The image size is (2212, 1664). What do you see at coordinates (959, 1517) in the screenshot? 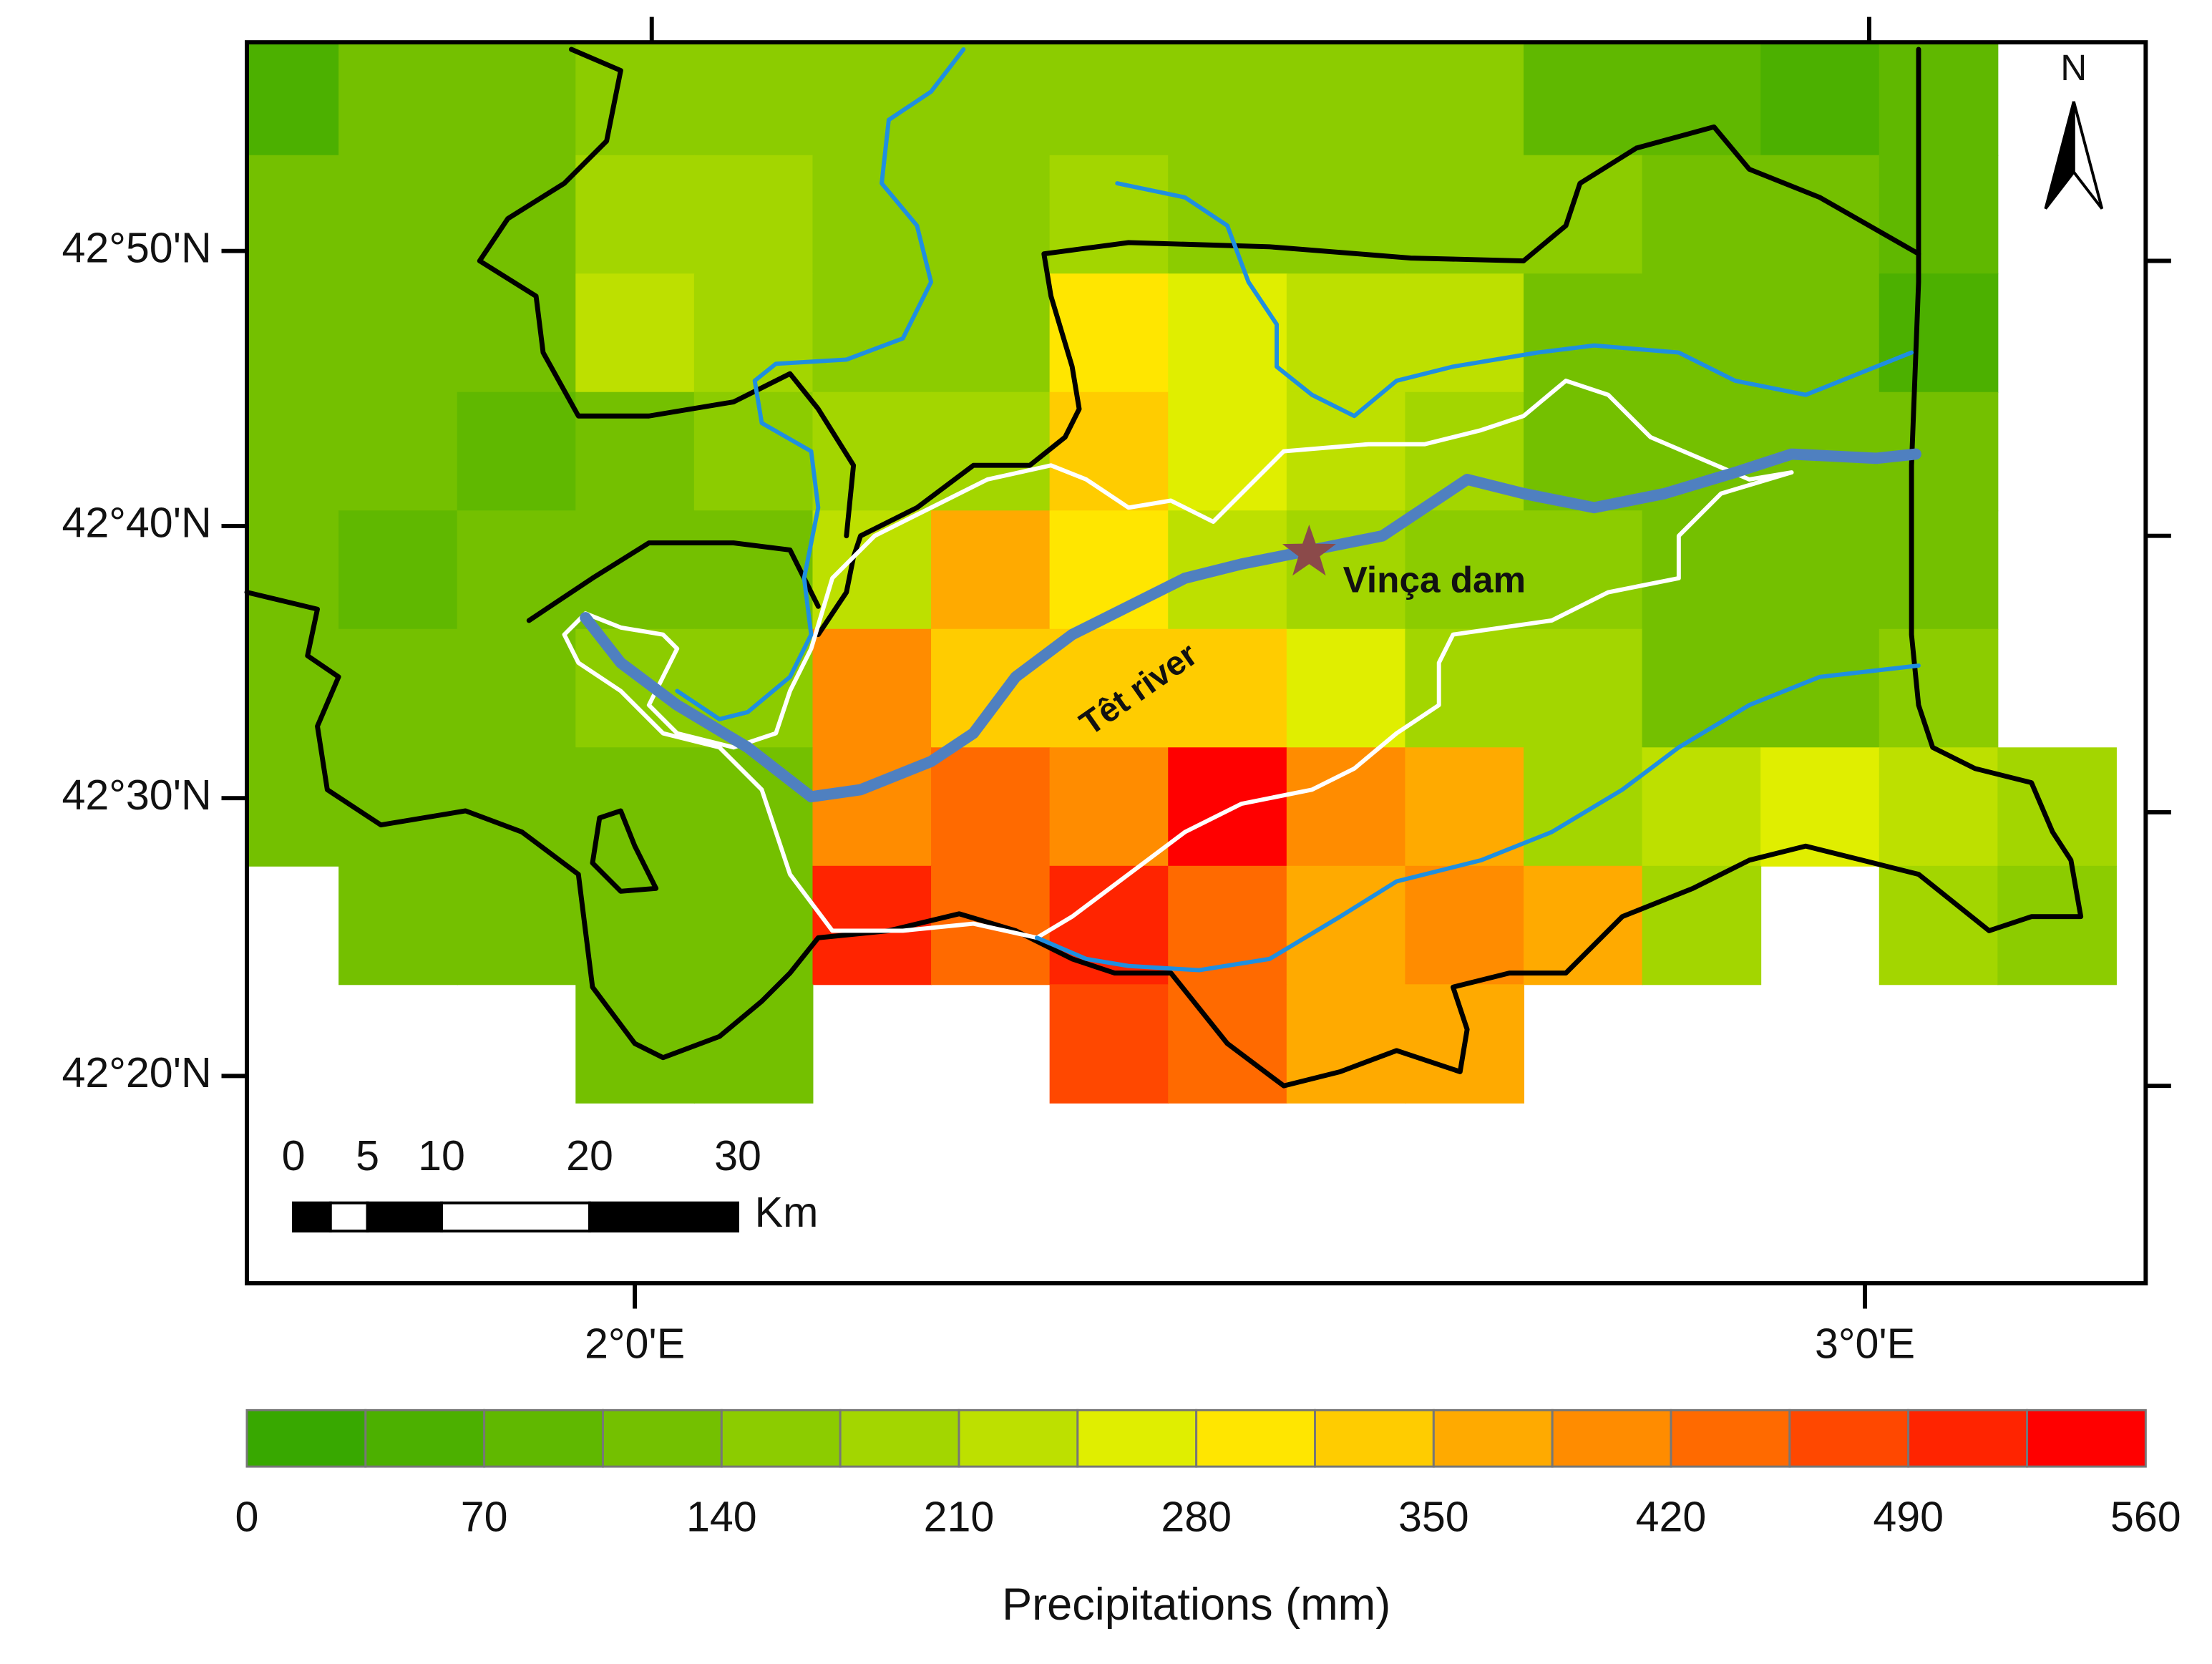
I see `colorbar-tick-label: 210` at bounding box center [959, 1517].